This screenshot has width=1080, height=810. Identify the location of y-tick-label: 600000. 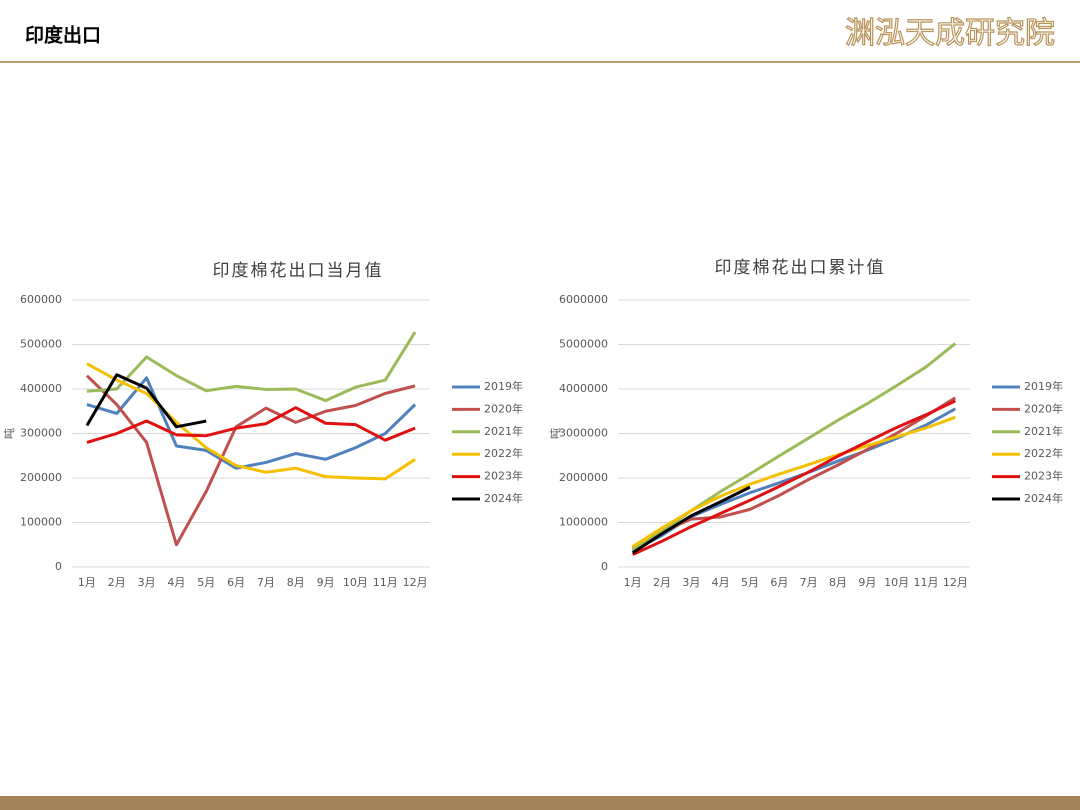
(41, 299).